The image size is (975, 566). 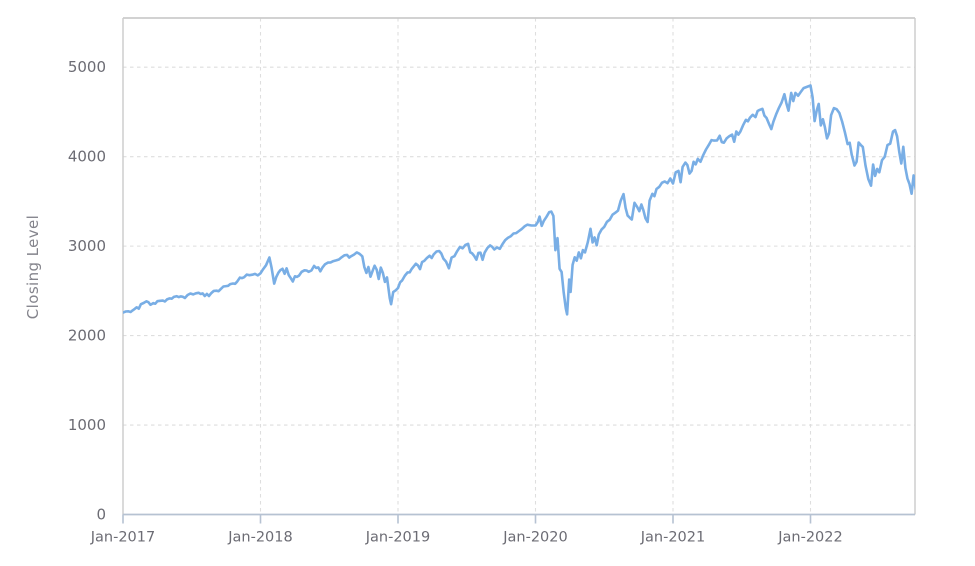 I want to click on y-tick-label: 3000, so click(x=87, y=246).